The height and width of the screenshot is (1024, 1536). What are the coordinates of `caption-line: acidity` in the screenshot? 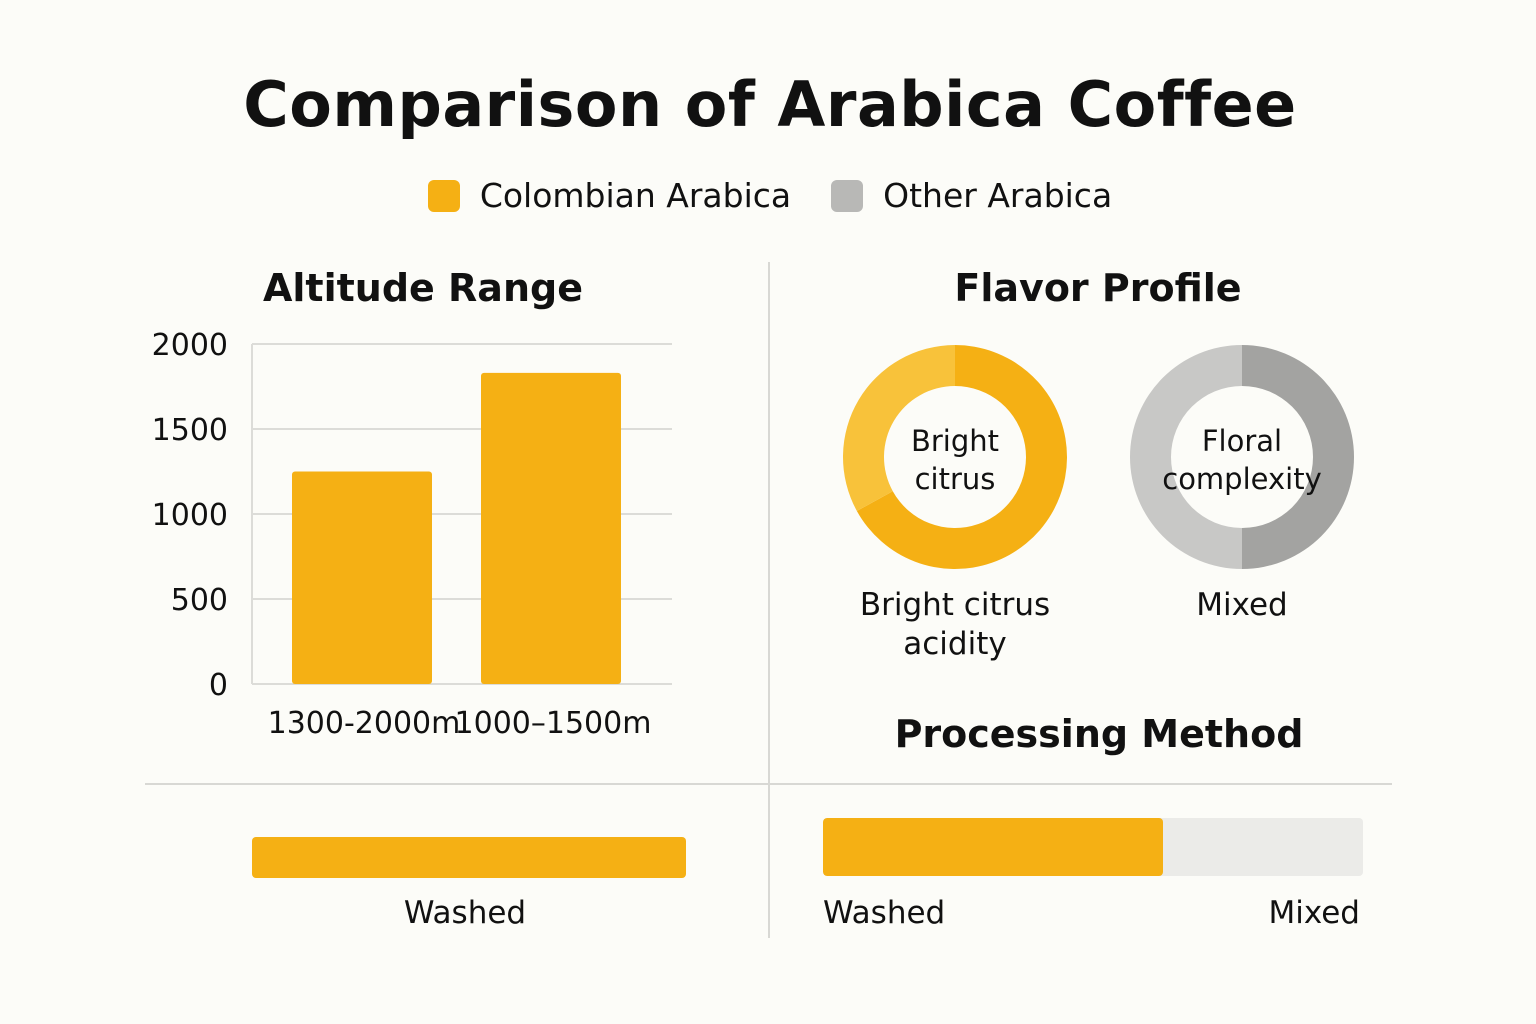 It's located at (955, 644).